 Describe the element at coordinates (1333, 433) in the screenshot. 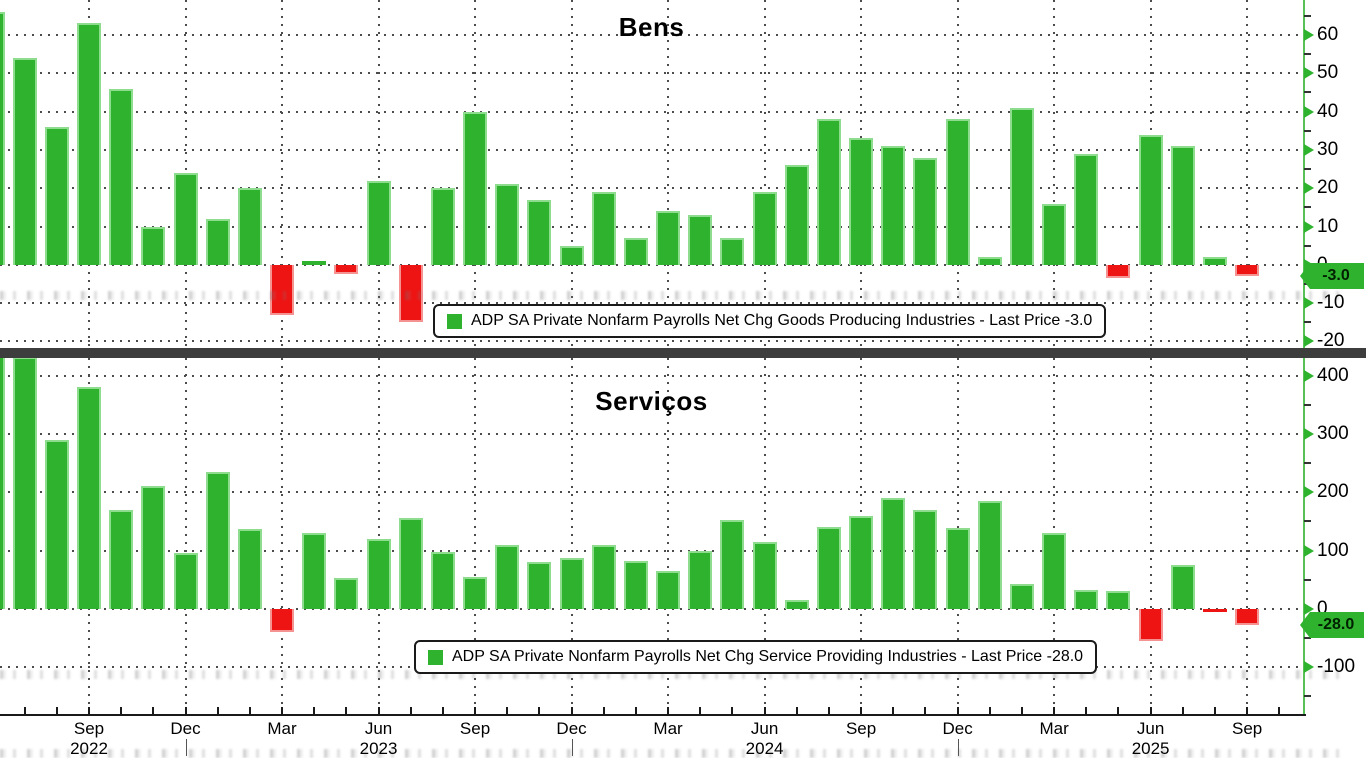

I see `y-tick-label: 300` at that location.